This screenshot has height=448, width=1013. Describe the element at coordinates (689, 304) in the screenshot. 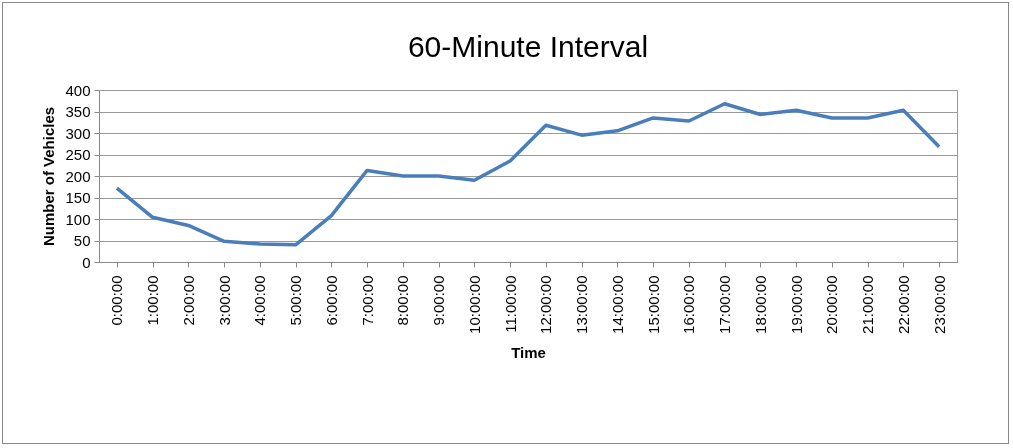

I see `x-tick-label: 16:00:00` at that location.